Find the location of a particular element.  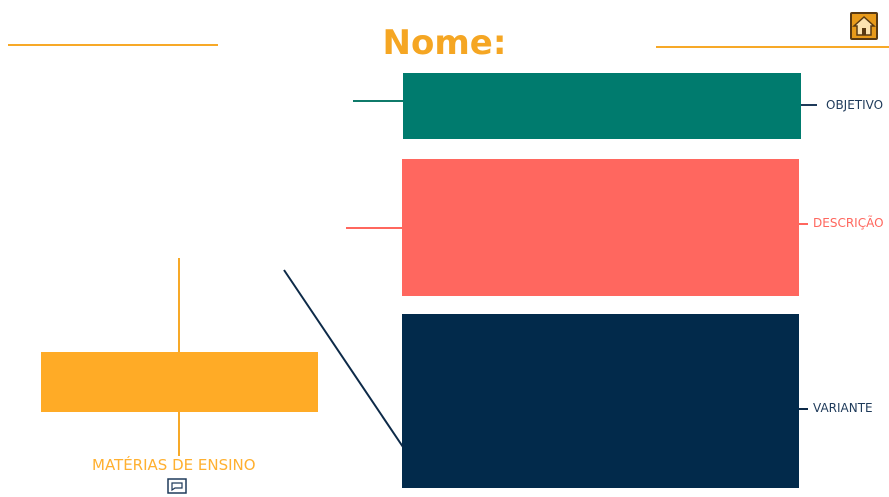

comment-icon is located at coordinates (177, 486).